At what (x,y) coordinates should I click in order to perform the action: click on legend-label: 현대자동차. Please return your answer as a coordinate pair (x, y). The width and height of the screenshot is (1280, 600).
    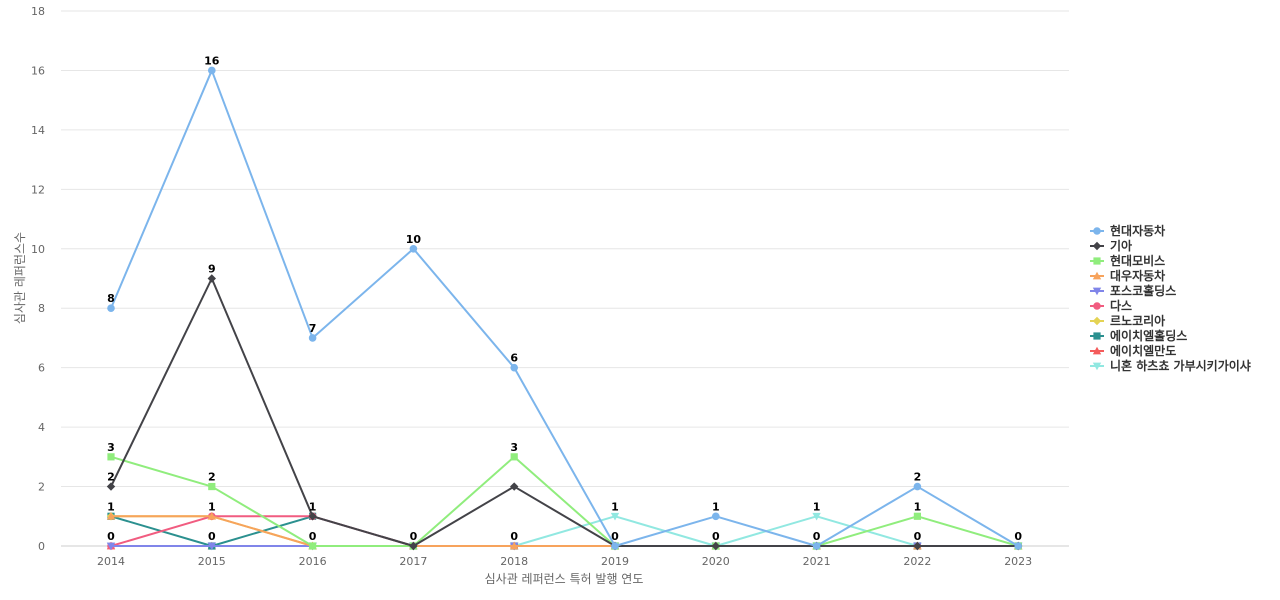
    Looking at the image, I should click on (1137, 230).